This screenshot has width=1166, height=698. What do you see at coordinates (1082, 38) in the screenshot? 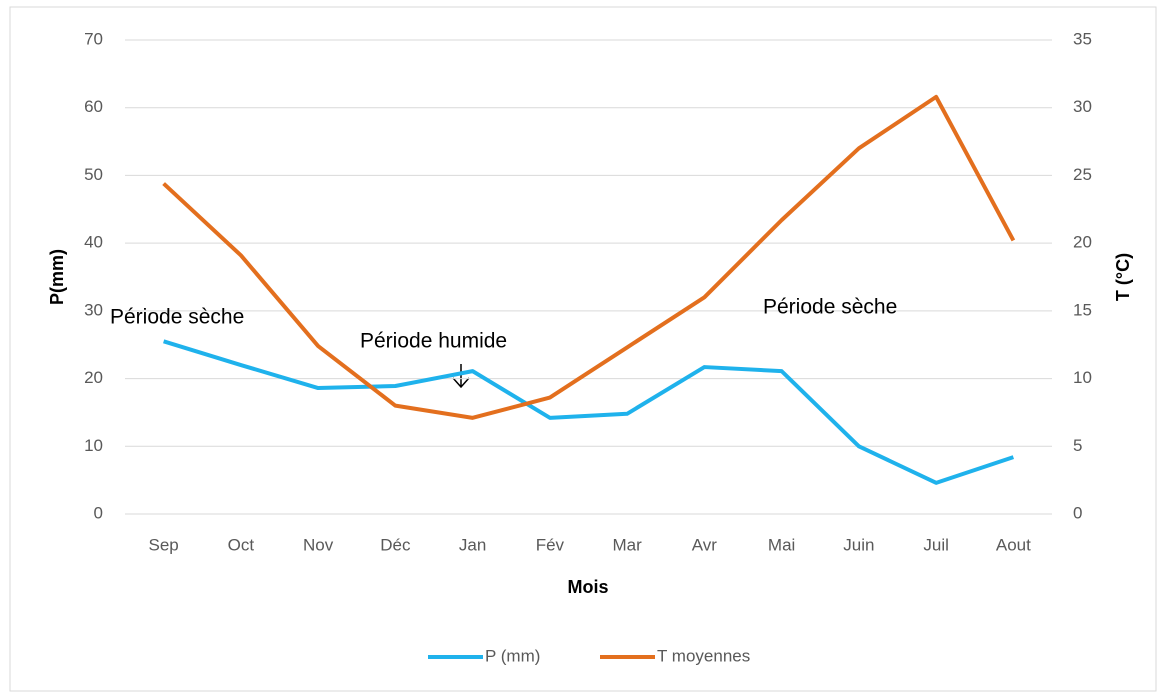
I see `y2-tick-label: 35` at bounding box center [1082, 38].